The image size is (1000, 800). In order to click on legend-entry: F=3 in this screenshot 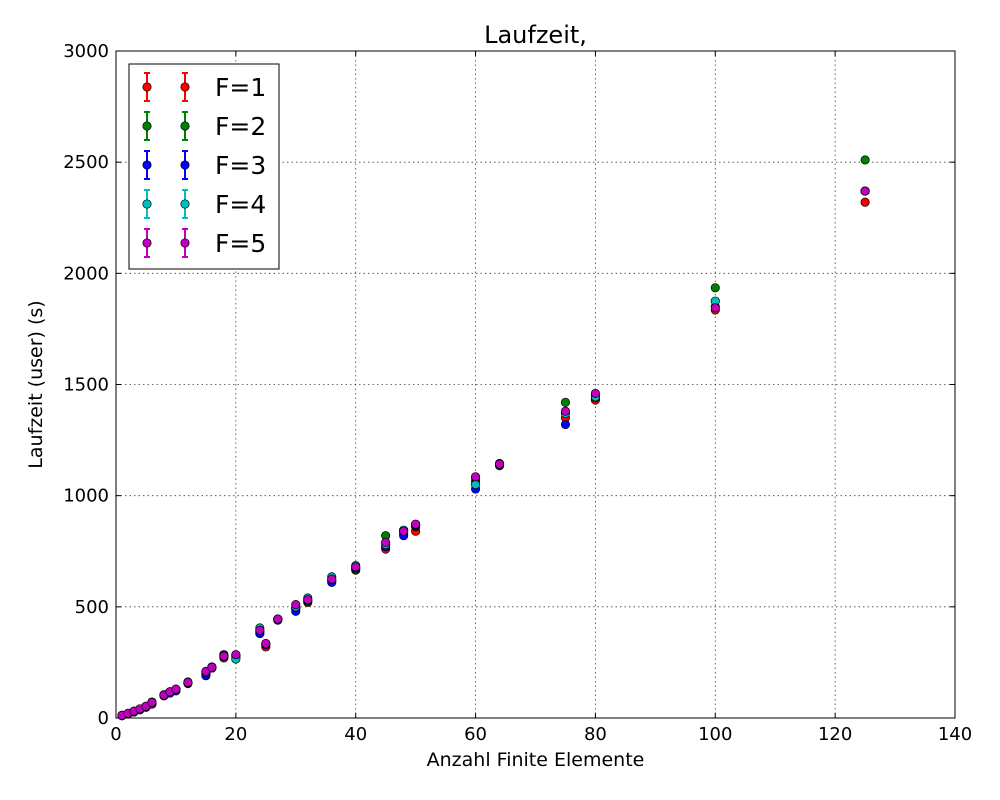, I will do `click(204, 165)`.